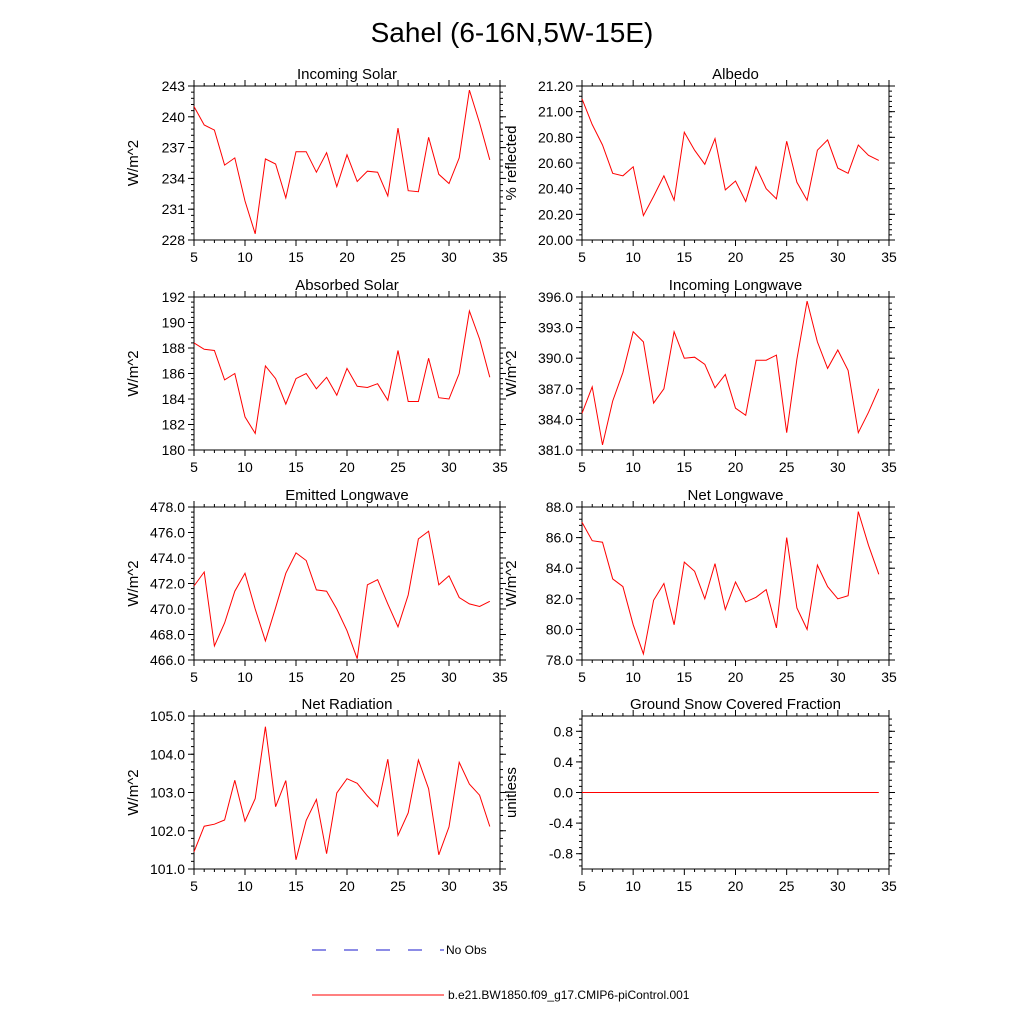 The width and height of the screenshot is (1024, 1024). I want to click on y-tick-label: 88.0, so click(559, 507).